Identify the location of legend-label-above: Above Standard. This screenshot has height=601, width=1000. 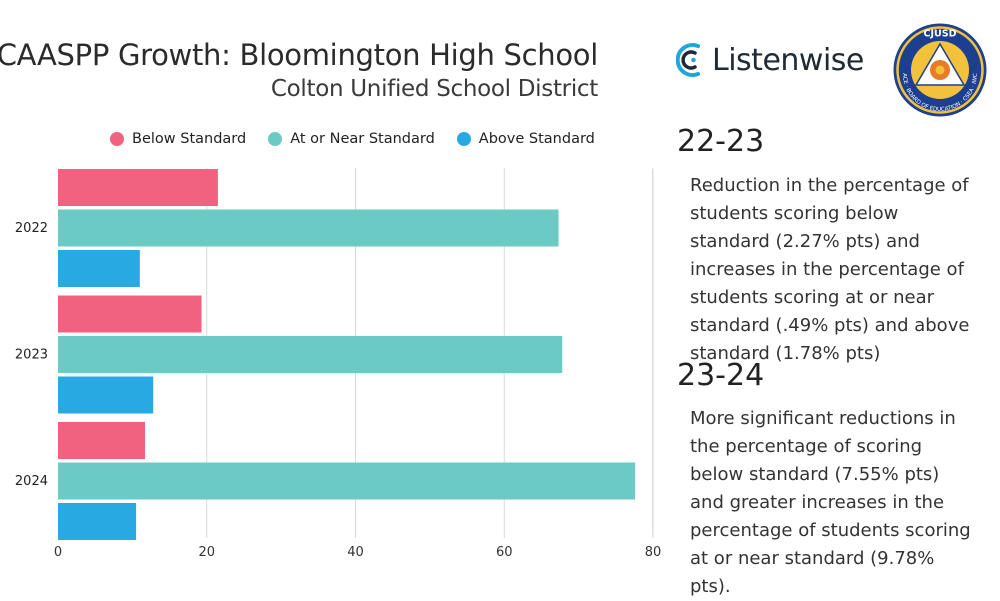
(536, 139).